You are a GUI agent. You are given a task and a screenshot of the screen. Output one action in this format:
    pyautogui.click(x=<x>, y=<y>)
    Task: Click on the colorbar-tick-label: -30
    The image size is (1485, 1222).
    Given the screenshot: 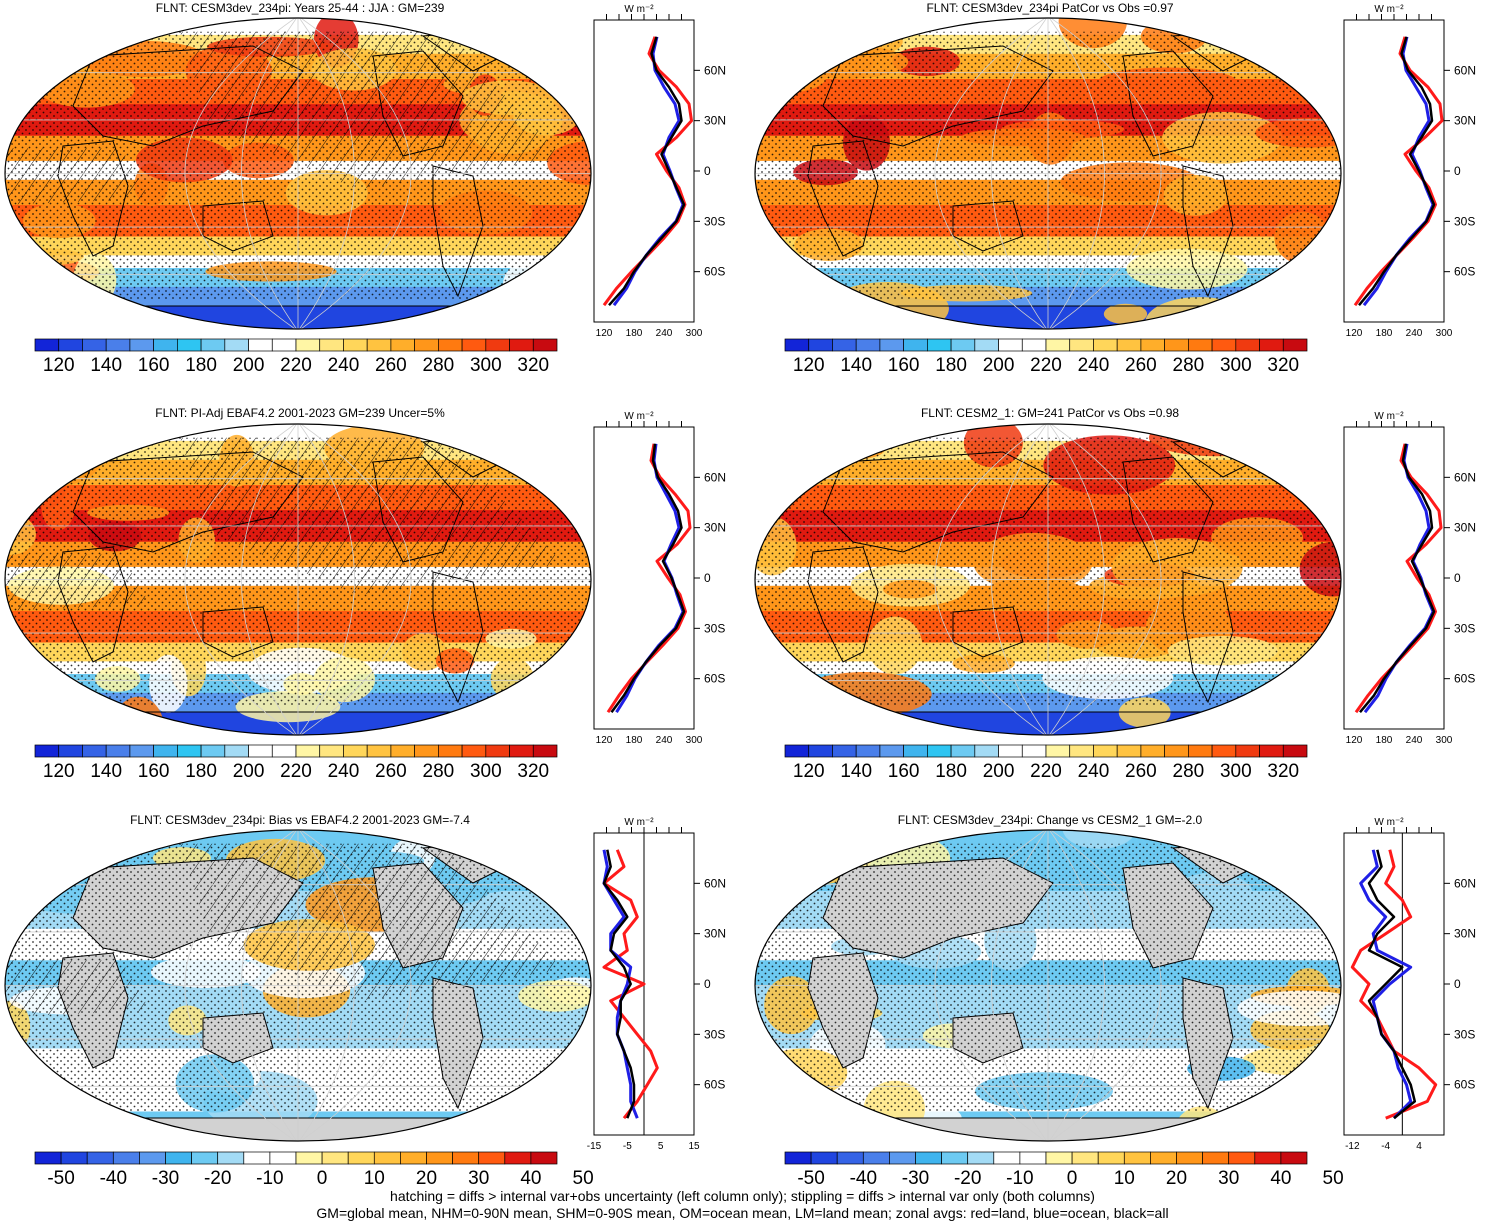 What is the action you would take?
    pyautogui.click(x=165, y=1178)
    